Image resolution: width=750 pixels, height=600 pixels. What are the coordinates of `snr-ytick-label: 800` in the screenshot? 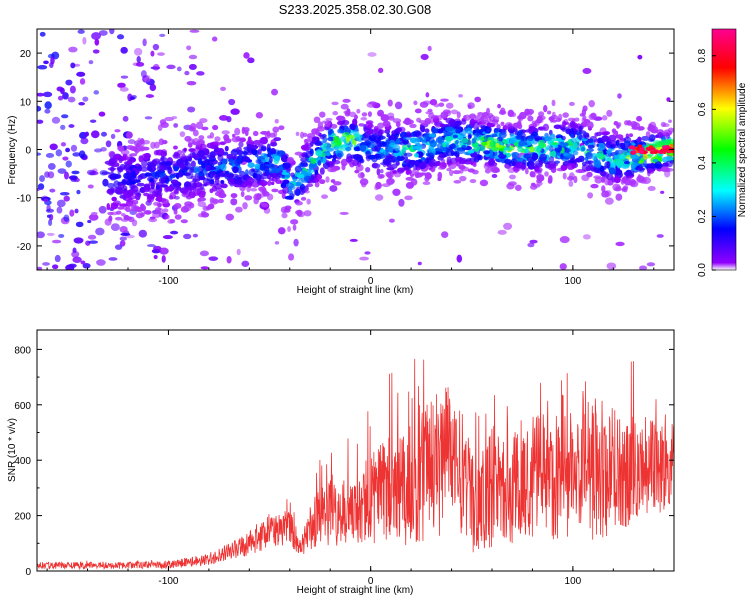 It's located at (22, 350).